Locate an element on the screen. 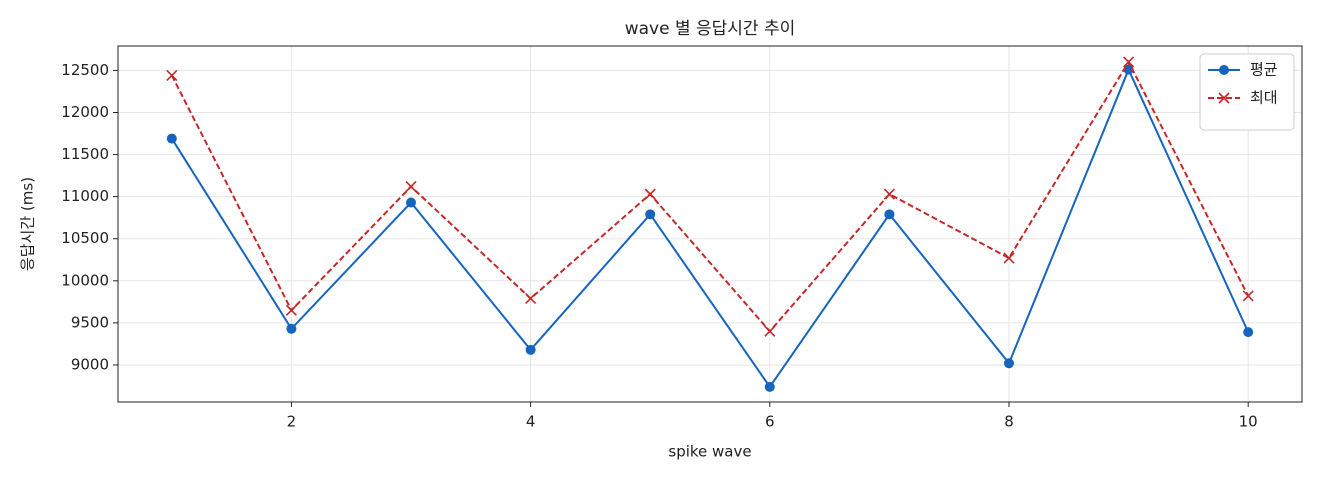 This screenshot has height=480, width=1320. y-tick-label: 12500 is located at coordinates (85, 70).